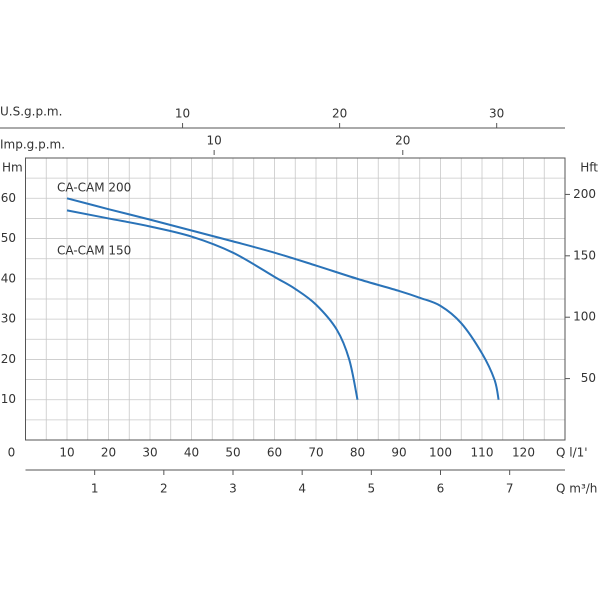  Describe the element at coordinates (8, 238) in the screenshot. I see `y-tick-label: 50` at that location.